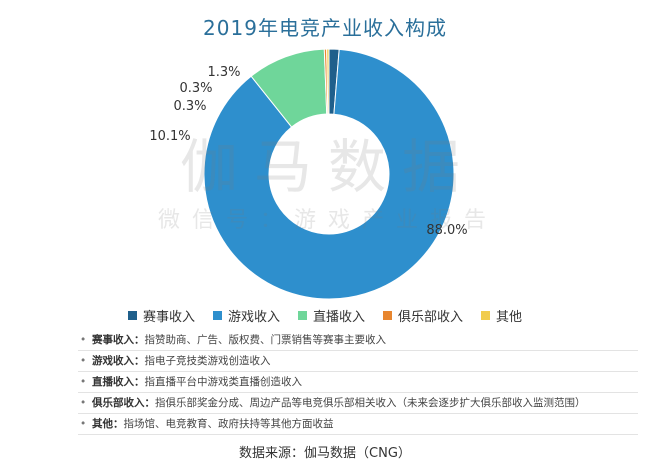 The height and width of the screenshot is (471, 650). What do you see at coordinates (223, 382) in the screenshot?
I see `note-description: 指直播平台中游戏类直播创造收入` at bounding box center [223, 382].